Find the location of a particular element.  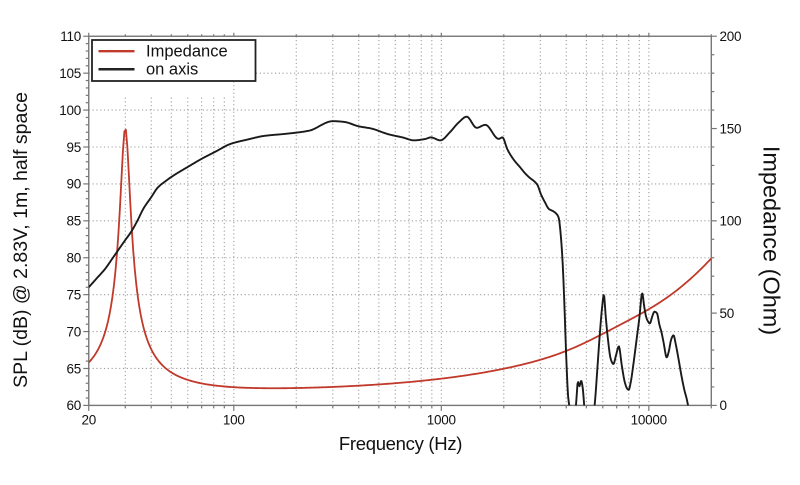

svg-text: 110 is located at coordinates (70, 36).